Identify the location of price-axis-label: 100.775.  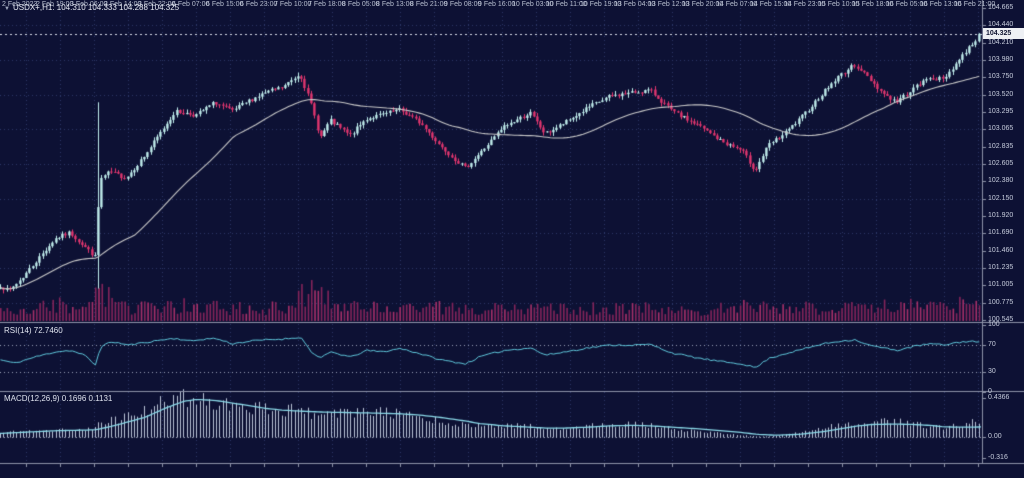
(1001, 302).